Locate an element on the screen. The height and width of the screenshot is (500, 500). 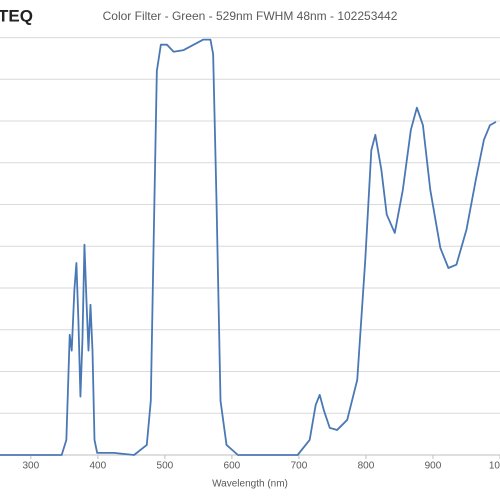
x-tick-label: 1000 is located at coordinates (494, 466).